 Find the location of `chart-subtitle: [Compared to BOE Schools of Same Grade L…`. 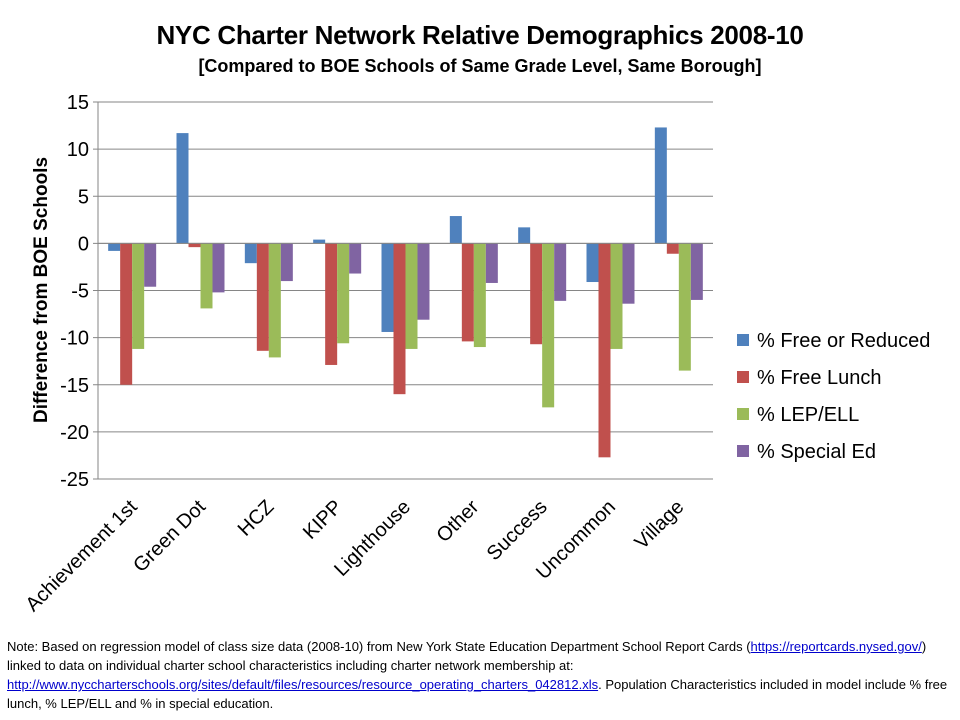

chart-subtitle: [Compared to BOE Schools of Same Grade L… is located at coordinates (480, 66).